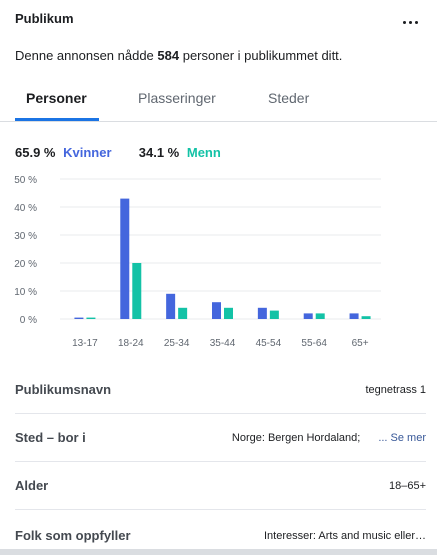 This screenshot has width=437, height=560. Describe the element at coordinates (203, 152) in the screenshot. I see `men-label: Menn` at that location.